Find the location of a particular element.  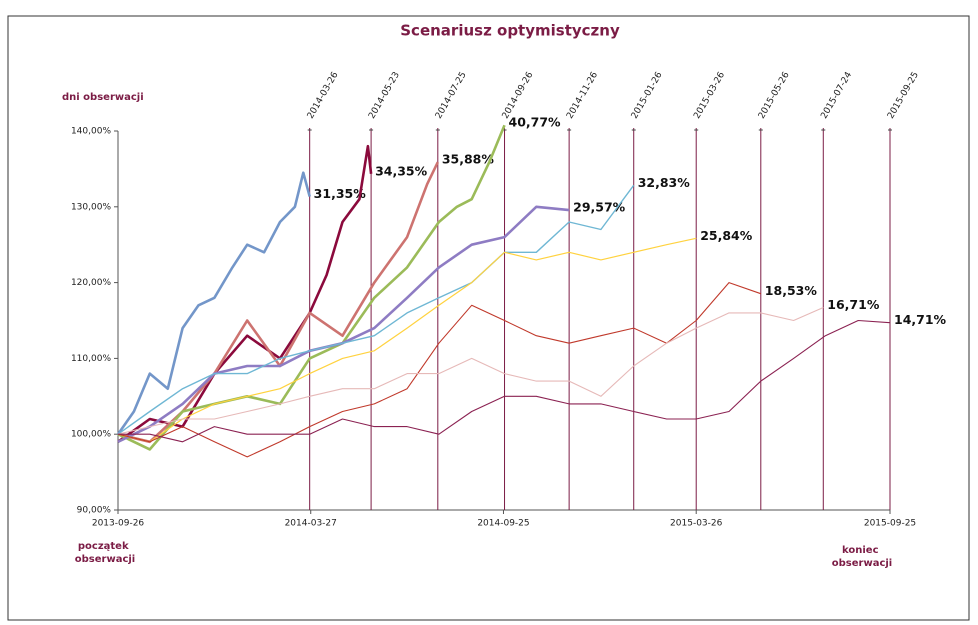

end-value-label: 32,83% is located at coordinates (664, 182).